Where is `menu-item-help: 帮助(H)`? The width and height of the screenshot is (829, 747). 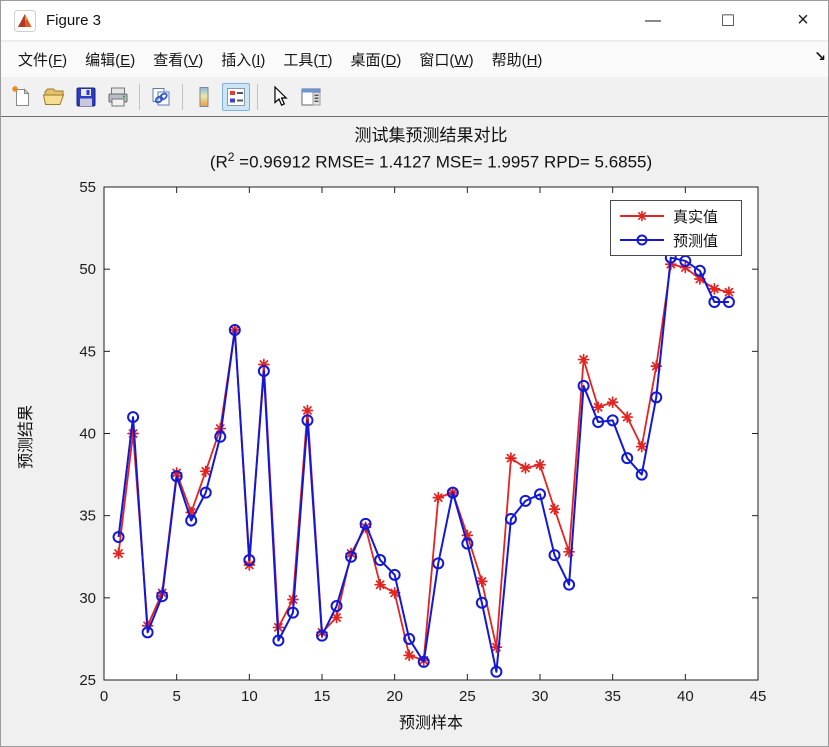
menu-item-help: 帮助(H) is located at coordinates (517, 60).